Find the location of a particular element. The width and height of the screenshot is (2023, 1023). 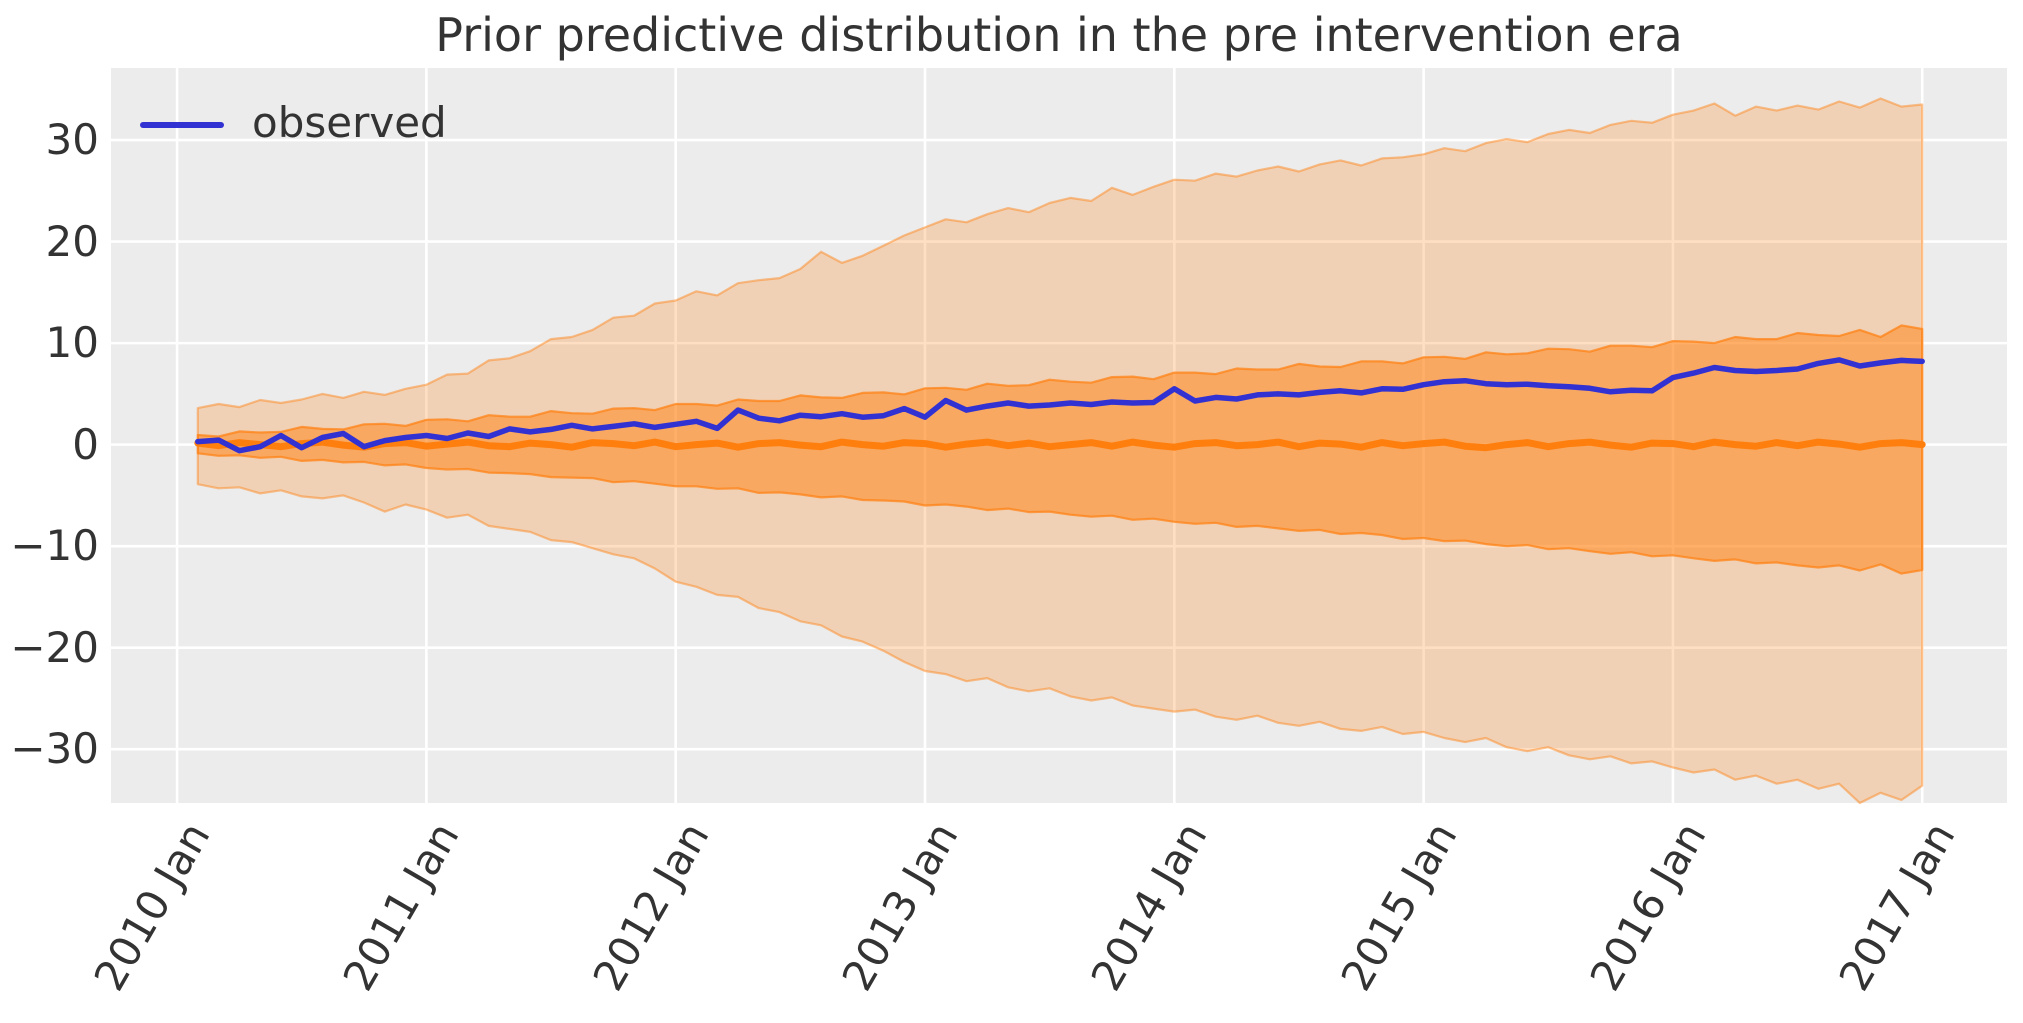

y-tick-label: −30 is located at coordinates (54, 749).